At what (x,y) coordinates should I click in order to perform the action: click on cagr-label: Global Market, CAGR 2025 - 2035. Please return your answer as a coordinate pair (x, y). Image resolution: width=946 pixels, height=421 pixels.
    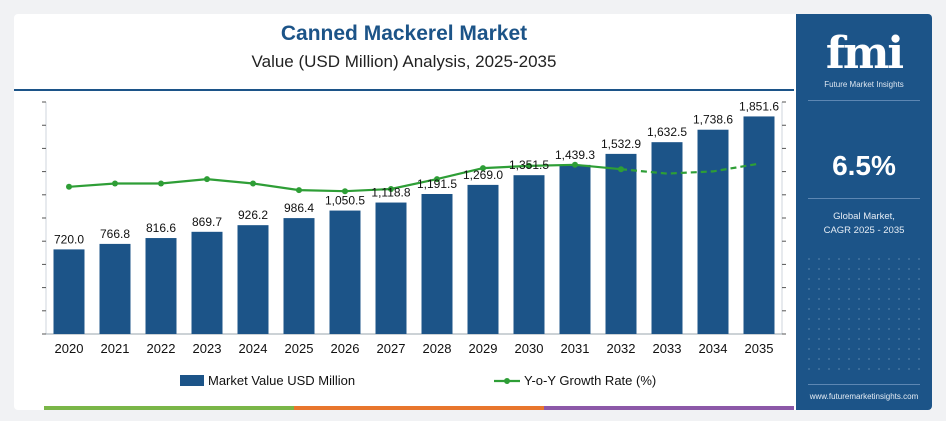
    Looking at the image, I should click on (864, 224).